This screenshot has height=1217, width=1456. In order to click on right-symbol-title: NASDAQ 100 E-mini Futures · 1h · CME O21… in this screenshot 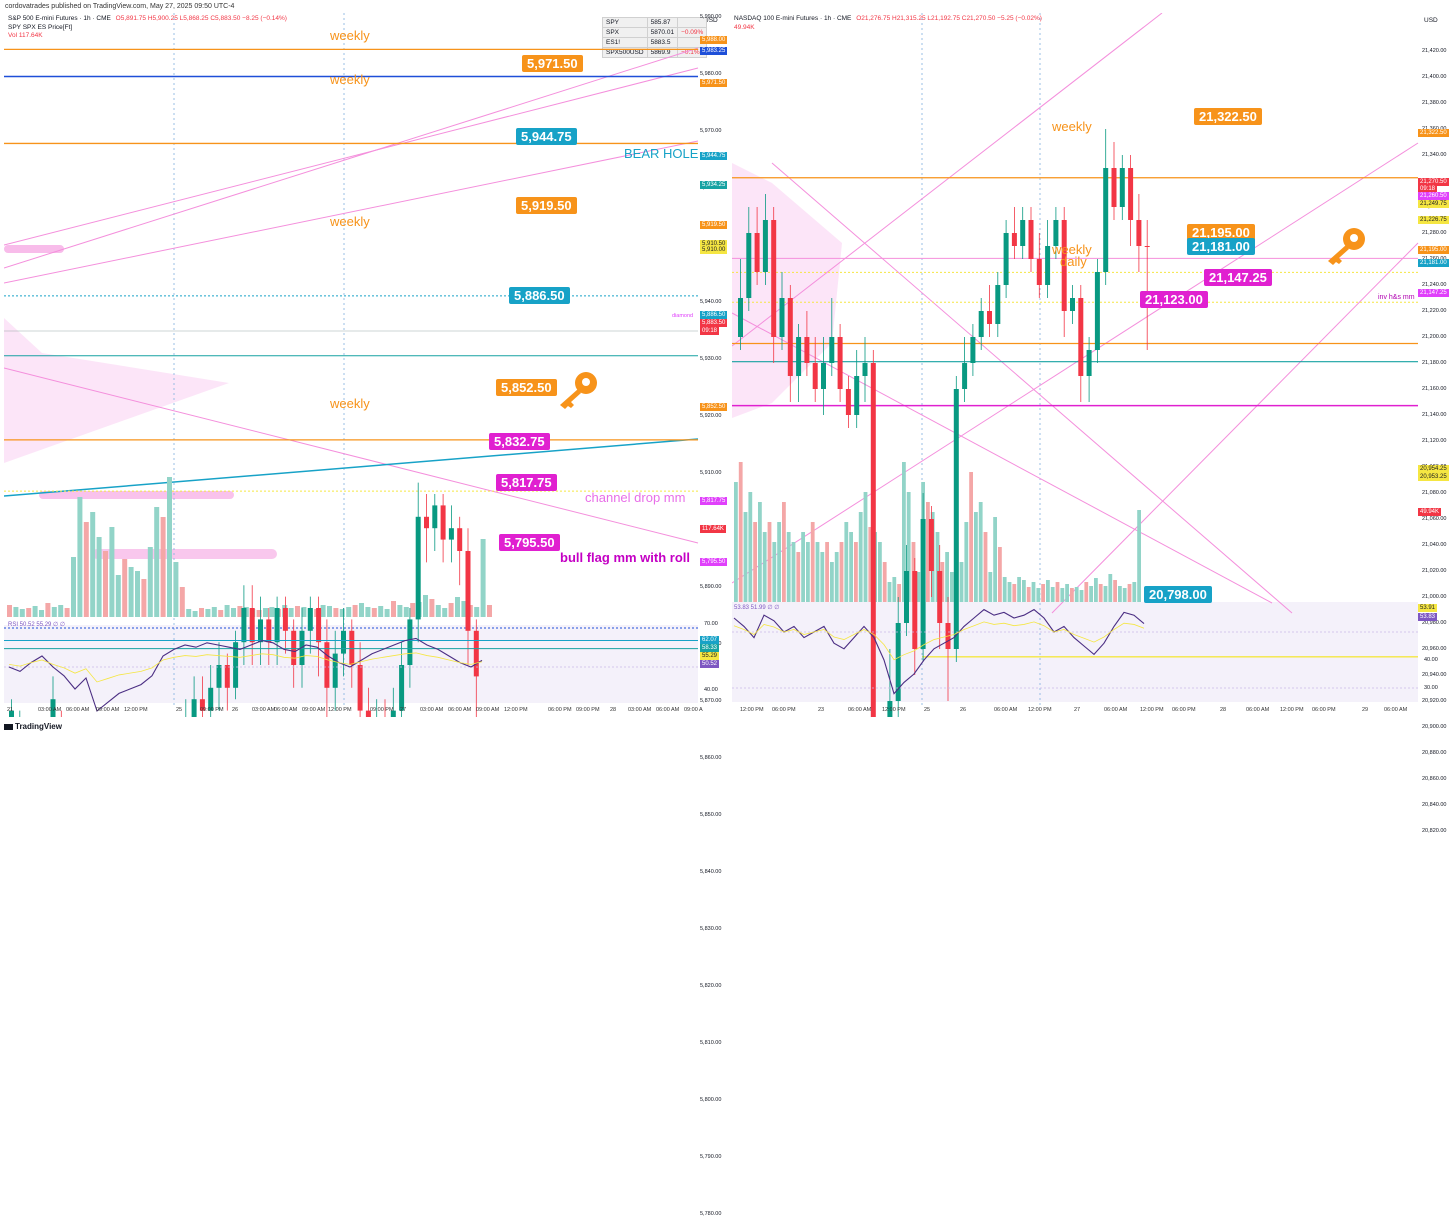, I will do `click(888, 18)`.